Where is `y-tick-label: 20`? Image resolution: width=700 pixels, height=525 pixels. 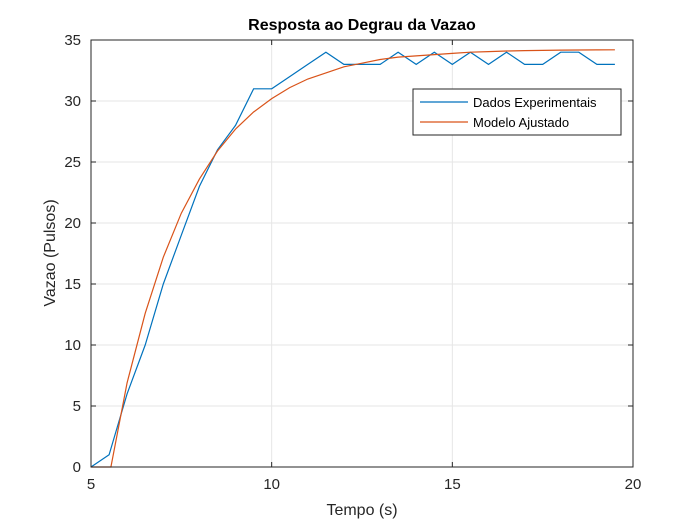
y-tick-label: 20 is located at coordinates (72, 223).